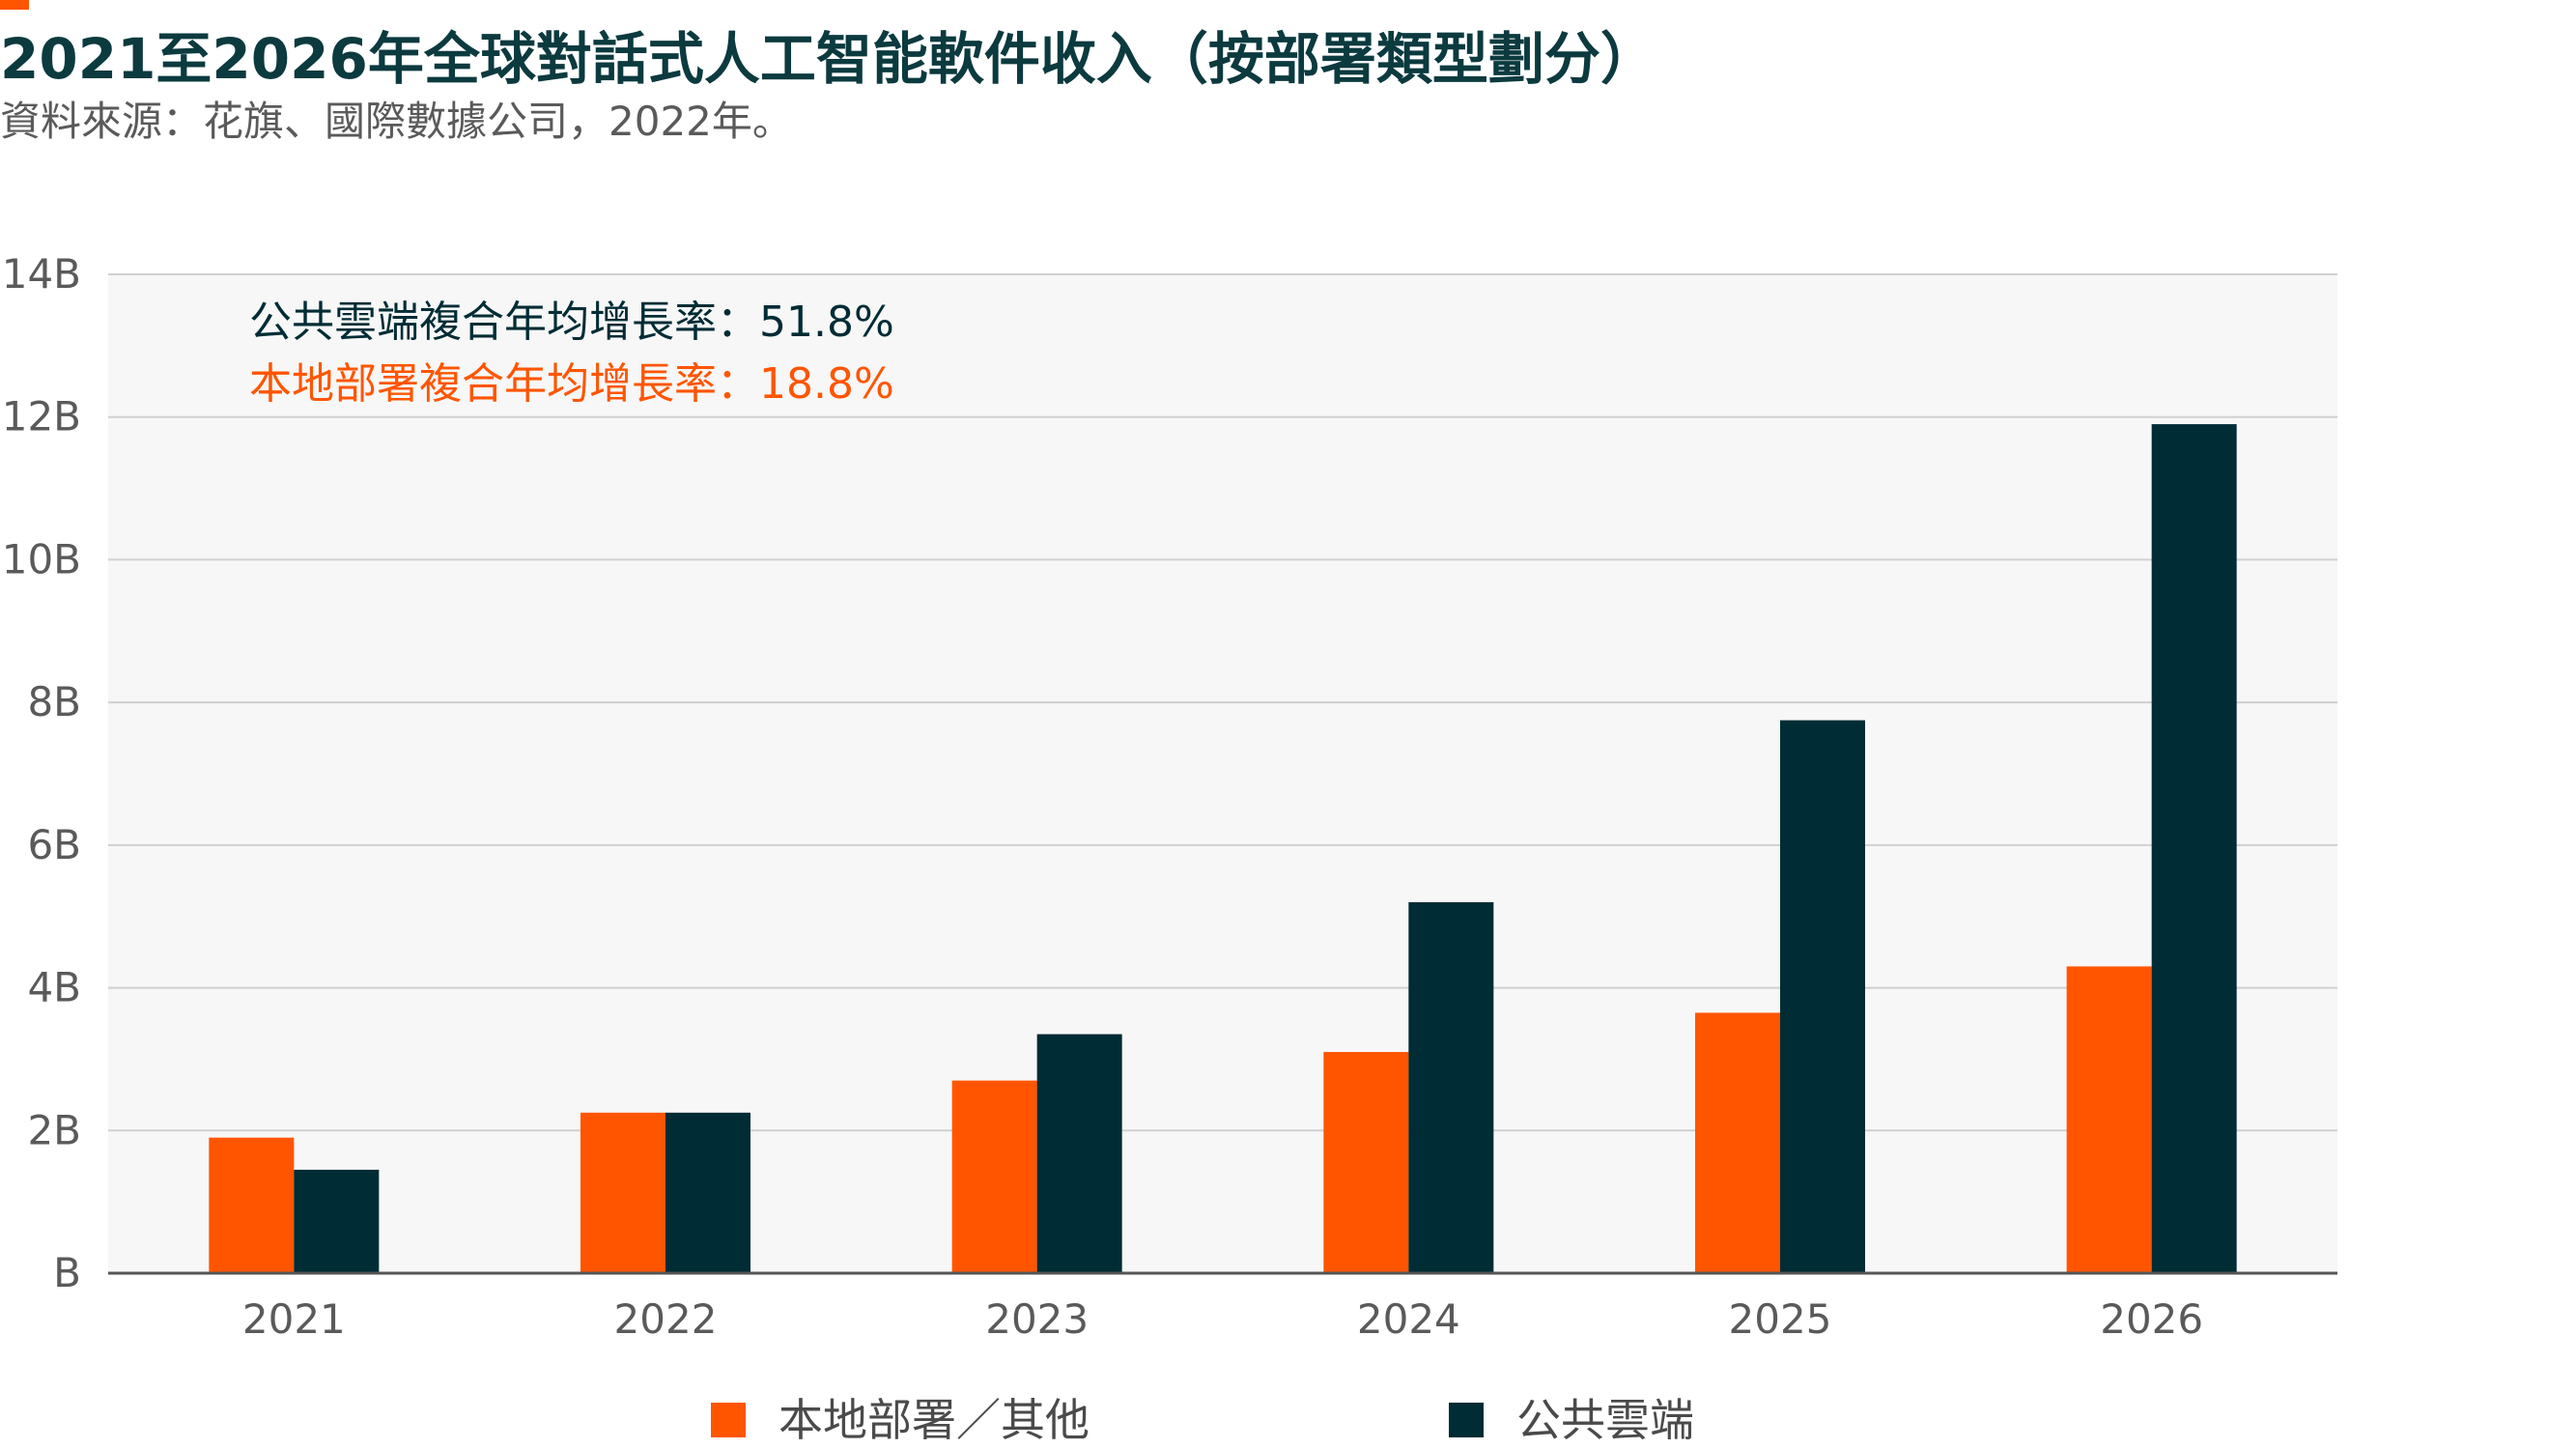  What do you see at coordinates (1605, 1420) in the screenshot?
I see `legend-label: 公共雲端` at bounding box center [1605, 1420].